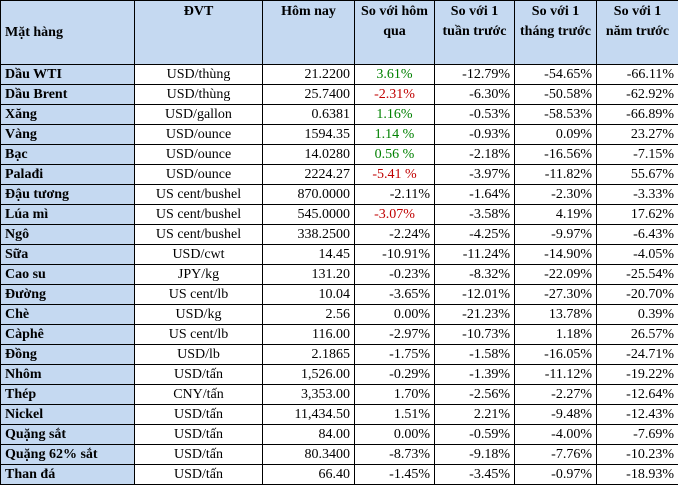  Describe the element at coordinates (556, 135) in the screenshot. I see `cell-vs-month: 0.09%` at that location.